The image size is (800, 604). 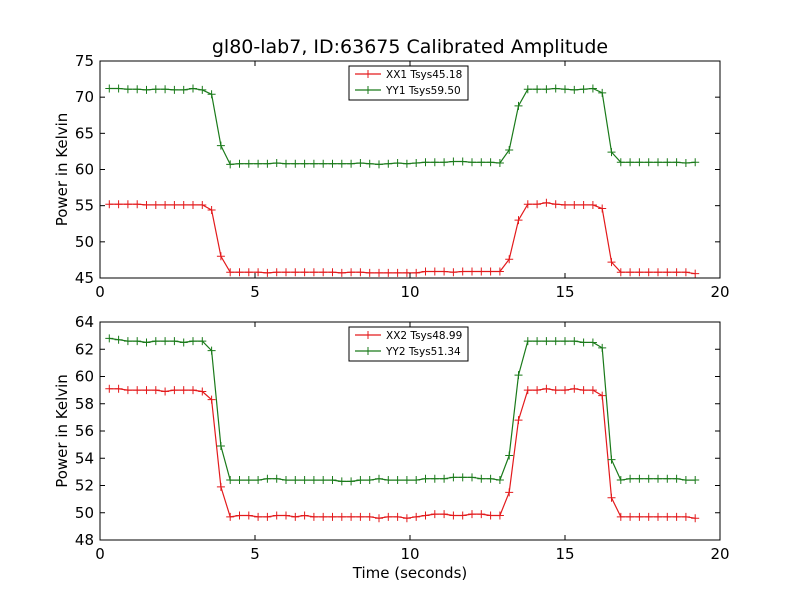 What do you see at coordinates (368, 90) in the screenshot?
I see `top-legend-yy1-marker` at bounding box center [368, 90].